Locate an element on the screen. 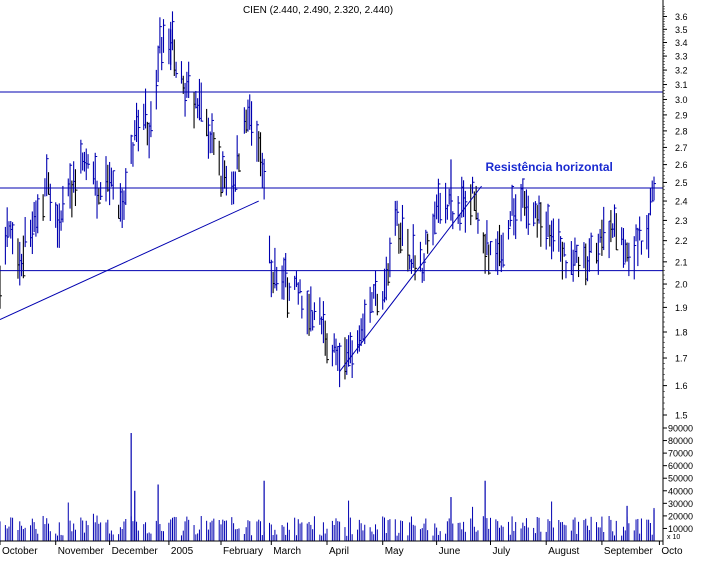 This screenshot has width=707, height=561. price-tick-label: 2.0 is located at coordinates (681, 285).